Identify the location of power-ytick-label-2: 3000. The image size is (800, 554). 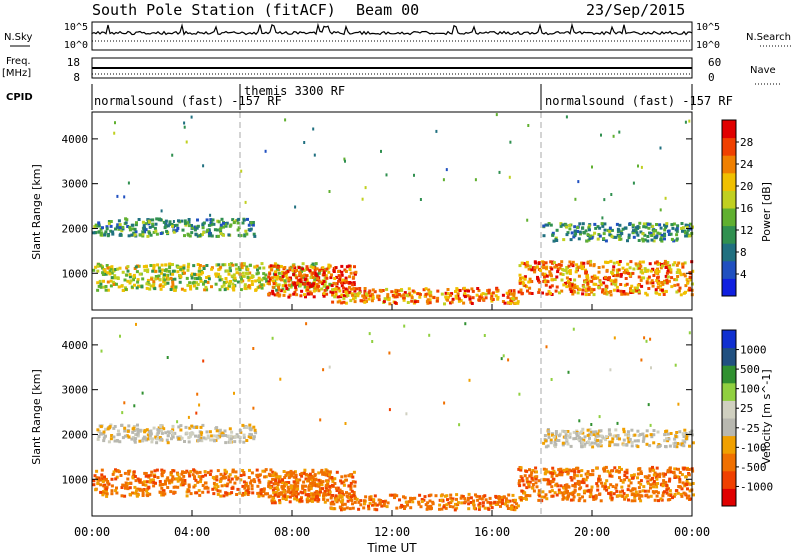
(75, 184).